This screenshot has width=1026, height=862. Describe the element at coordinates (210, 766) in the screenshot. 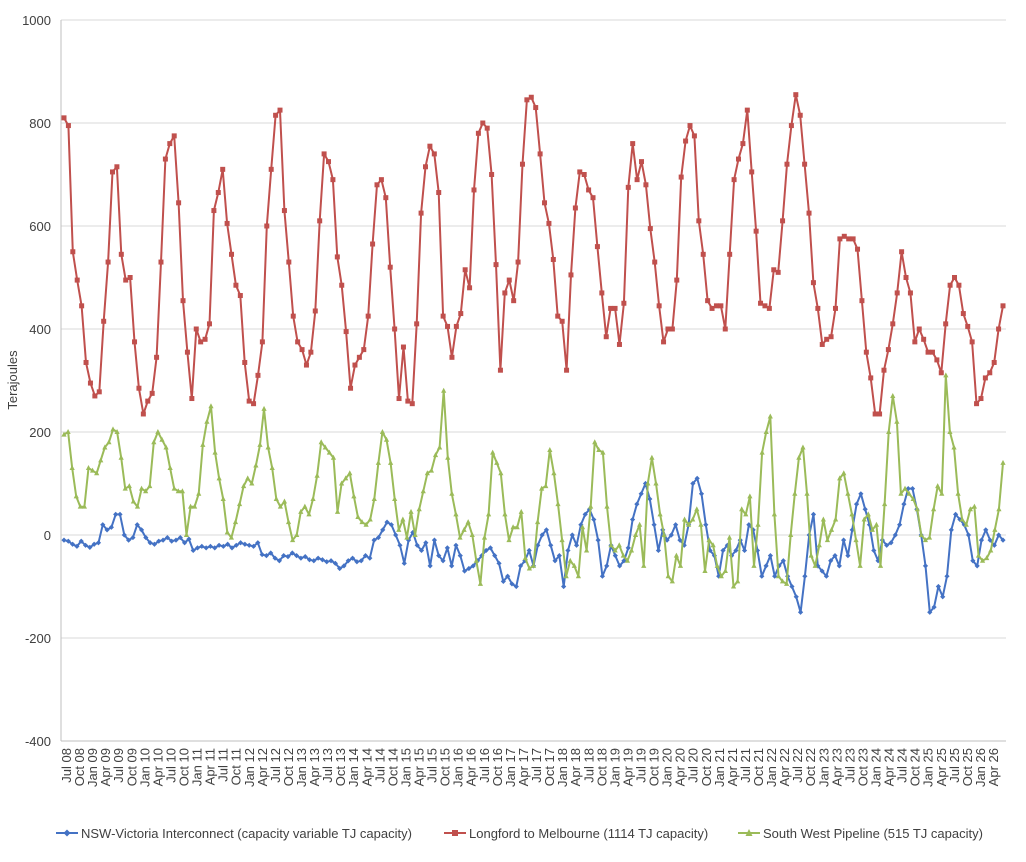

I see `x-tick-label: Apr 11` at that location.